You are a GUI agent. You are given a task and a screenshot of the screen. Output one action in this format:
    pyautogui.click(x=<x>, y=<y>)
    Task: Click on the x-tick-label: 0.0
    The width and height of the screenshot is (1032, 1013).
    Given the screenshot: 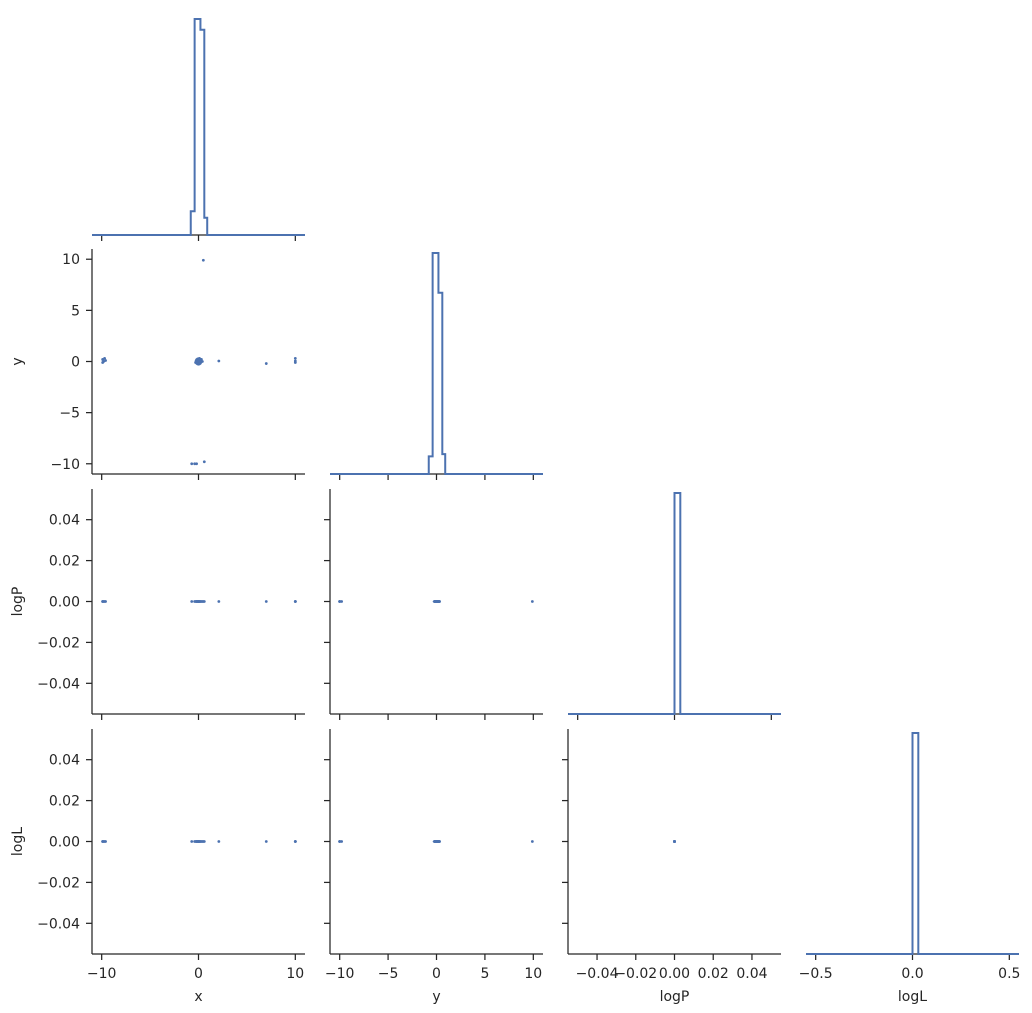 What is the action you would take?
    pyautogui.click(x=912, y=974)
    